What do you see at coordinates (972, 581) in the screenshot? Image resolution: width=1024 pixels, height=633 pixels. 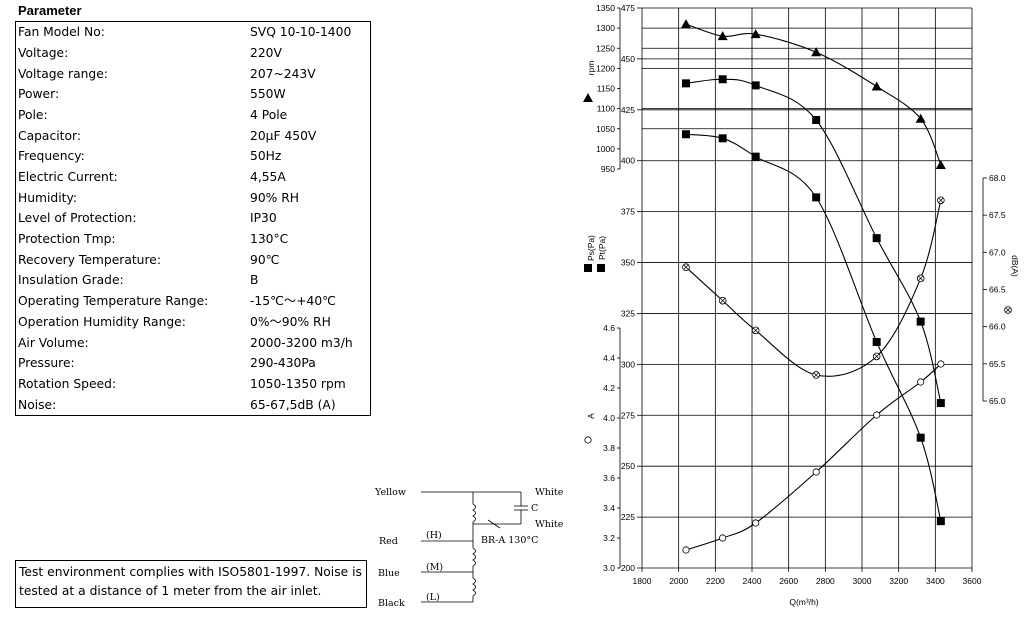 I see `x-tick-label: 3600` at bounding box center [972, 581].